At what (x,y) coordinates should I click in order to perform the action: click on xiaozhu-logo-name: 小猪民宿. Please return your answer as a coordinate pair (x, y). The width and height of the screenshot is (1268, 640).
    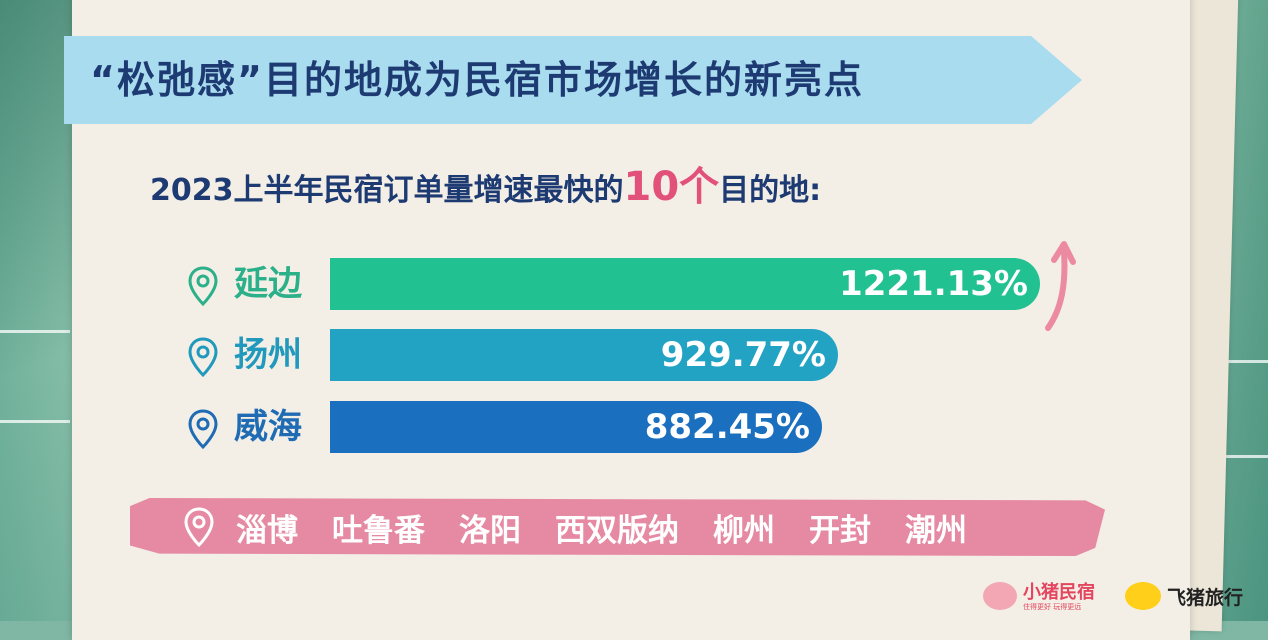
    Looking at the image, I should click on (1059, 592).